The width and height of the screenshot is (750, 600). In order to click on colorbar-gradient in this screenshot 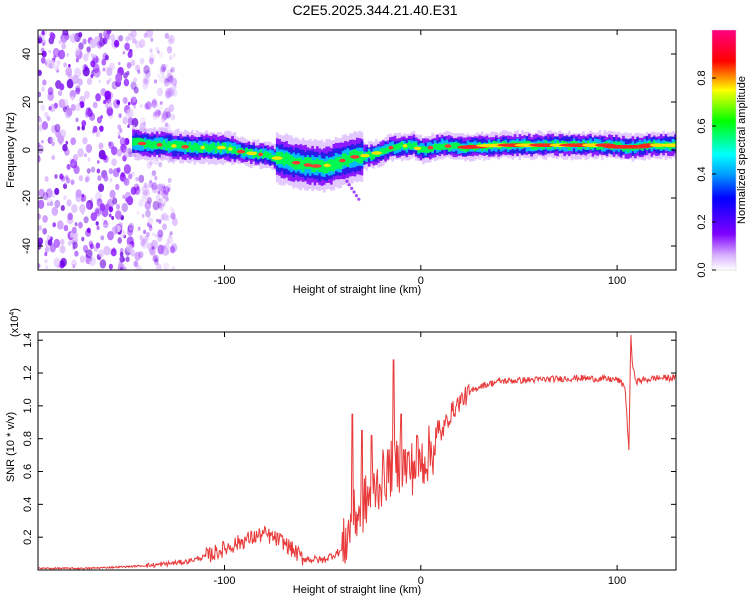, I will do `click(724, 150)`.